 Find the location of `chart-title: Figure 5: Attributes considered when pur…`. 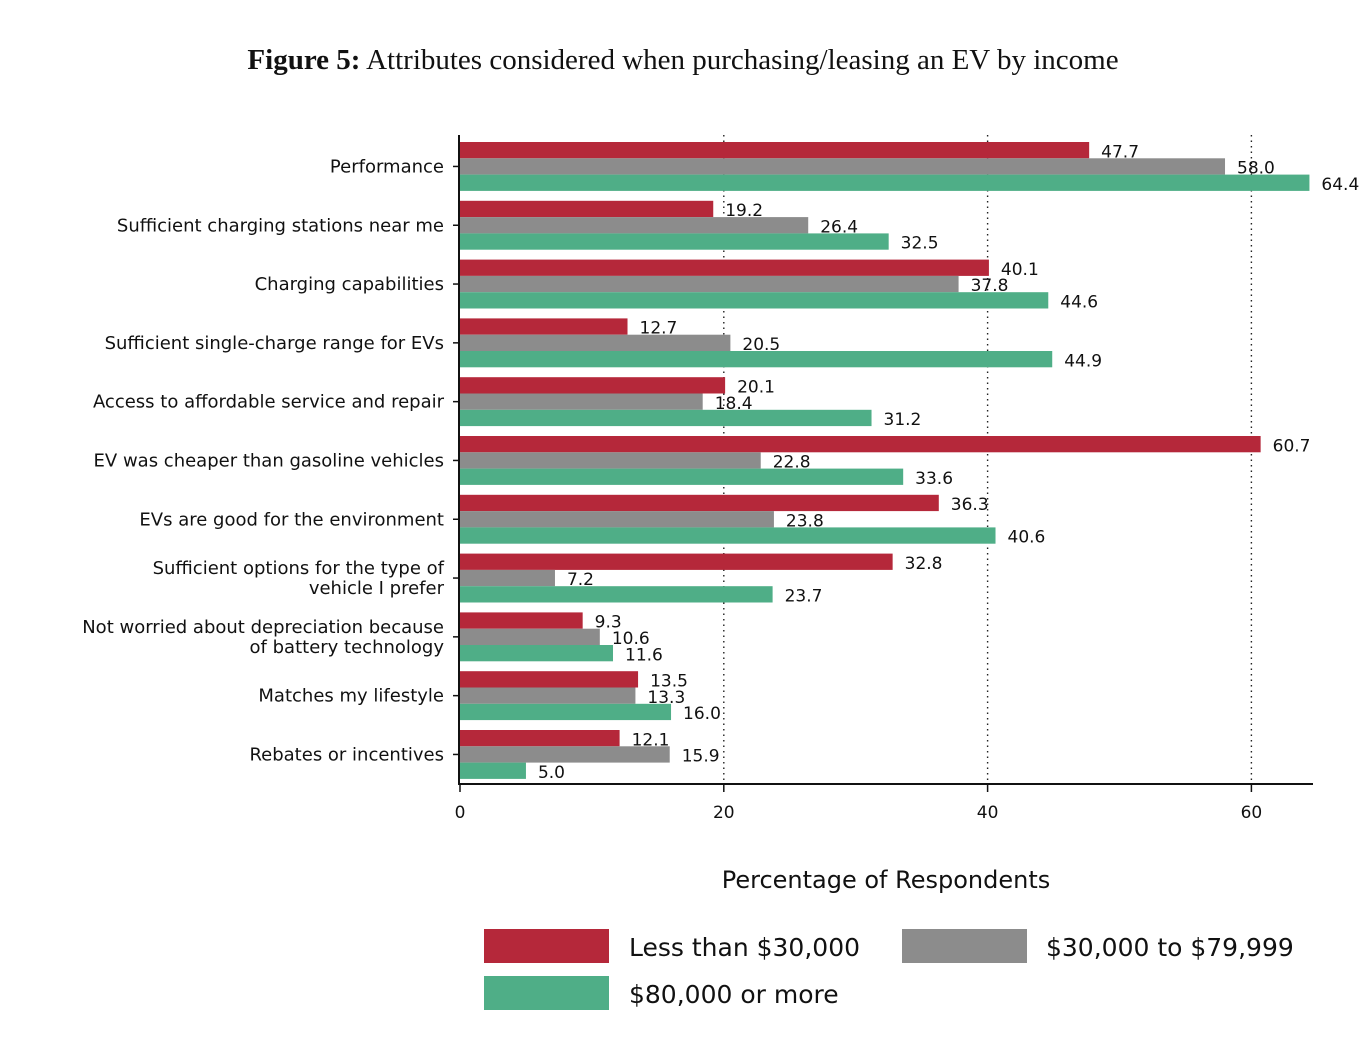

chart-title: Figure 5: Attributes considered when pur… is located at coordinates (683, 60).